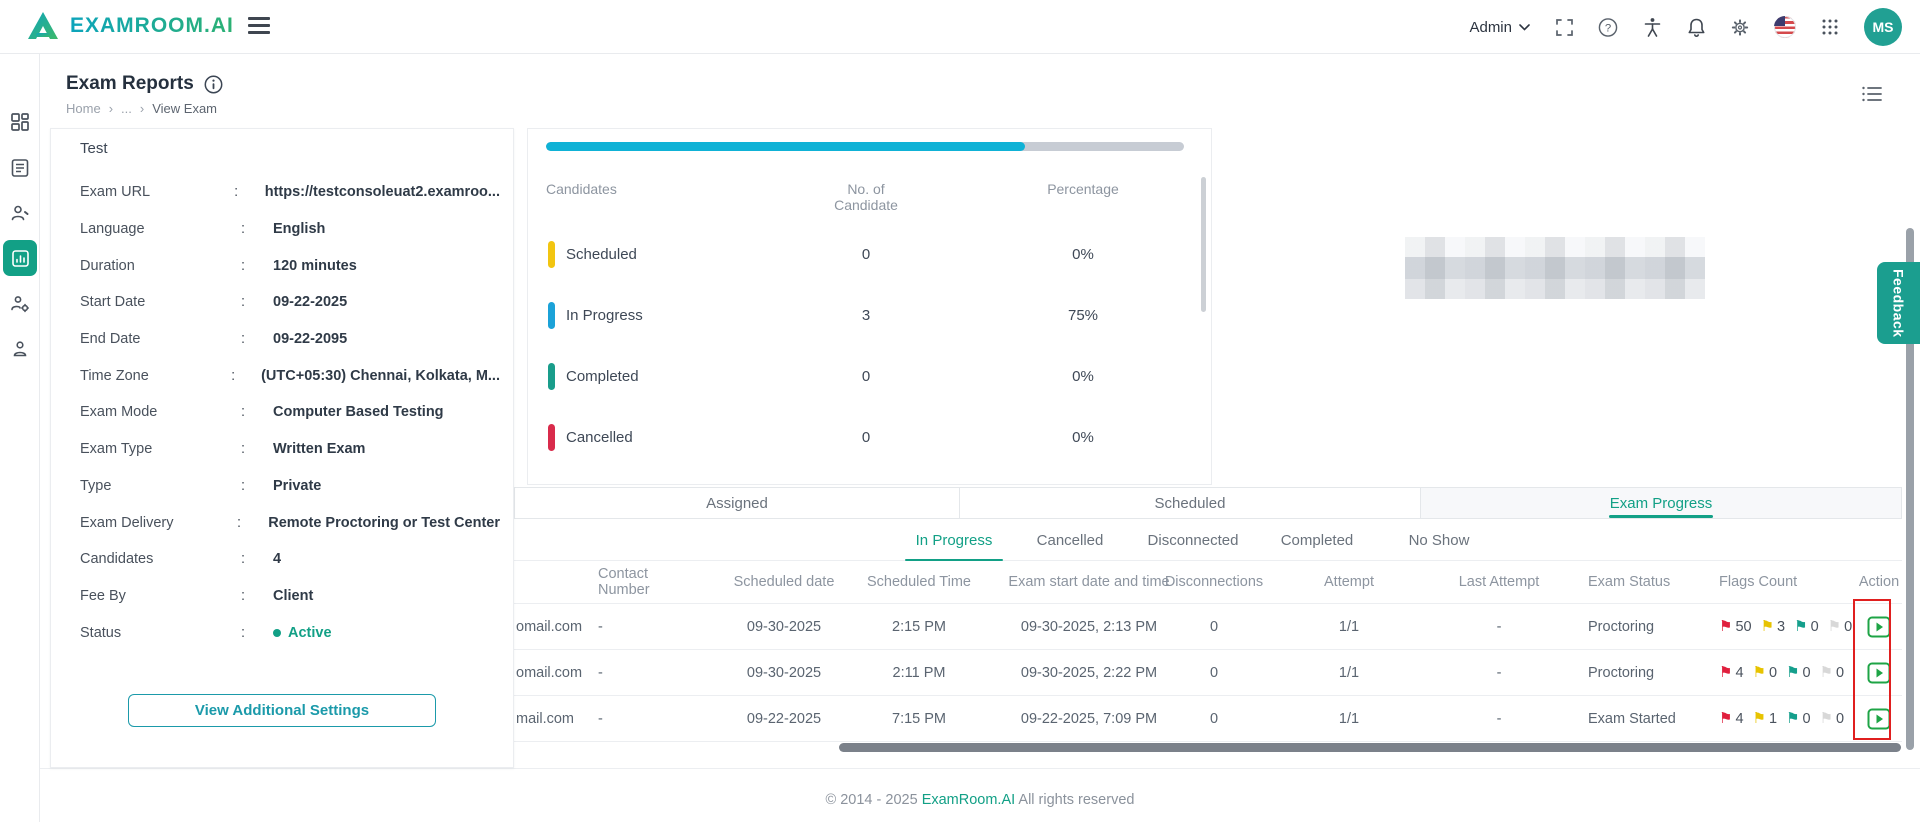 This screenshot has height=822, width=1920. I want to click on stats-row-completed: Completed 0 0%, so click(869, 376).